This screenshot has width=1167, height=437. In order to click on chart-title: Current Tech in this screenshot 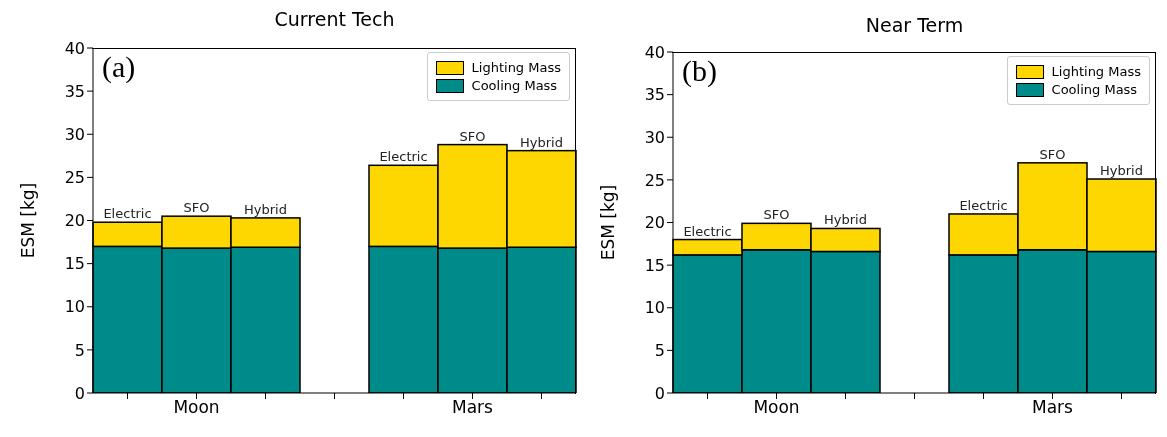, I will do `click(334, 19)`.